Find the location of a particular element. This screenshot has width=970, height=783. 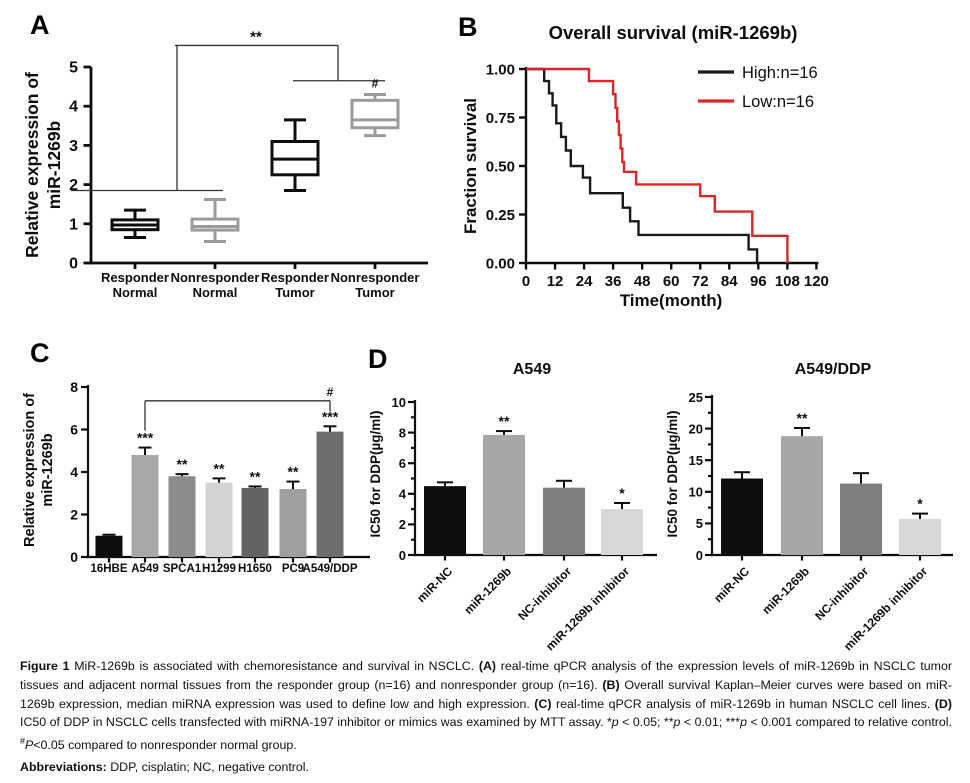

x-tick-label: 120 is located at coordinates (816, 281).